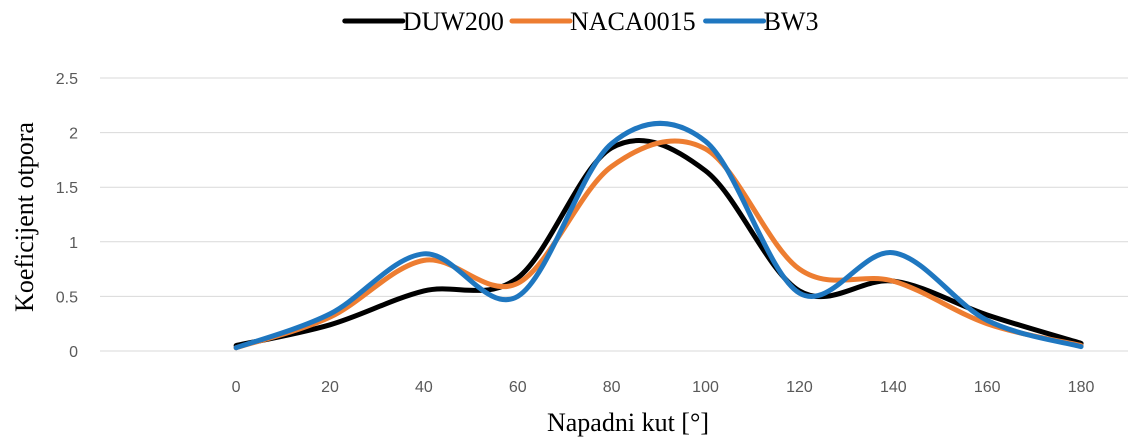 This screenshot has width=1148, height=441. Describe the element at coordinates (791, 21) in the screenshot. I see `legend-label-bw3: BW3` at that location.